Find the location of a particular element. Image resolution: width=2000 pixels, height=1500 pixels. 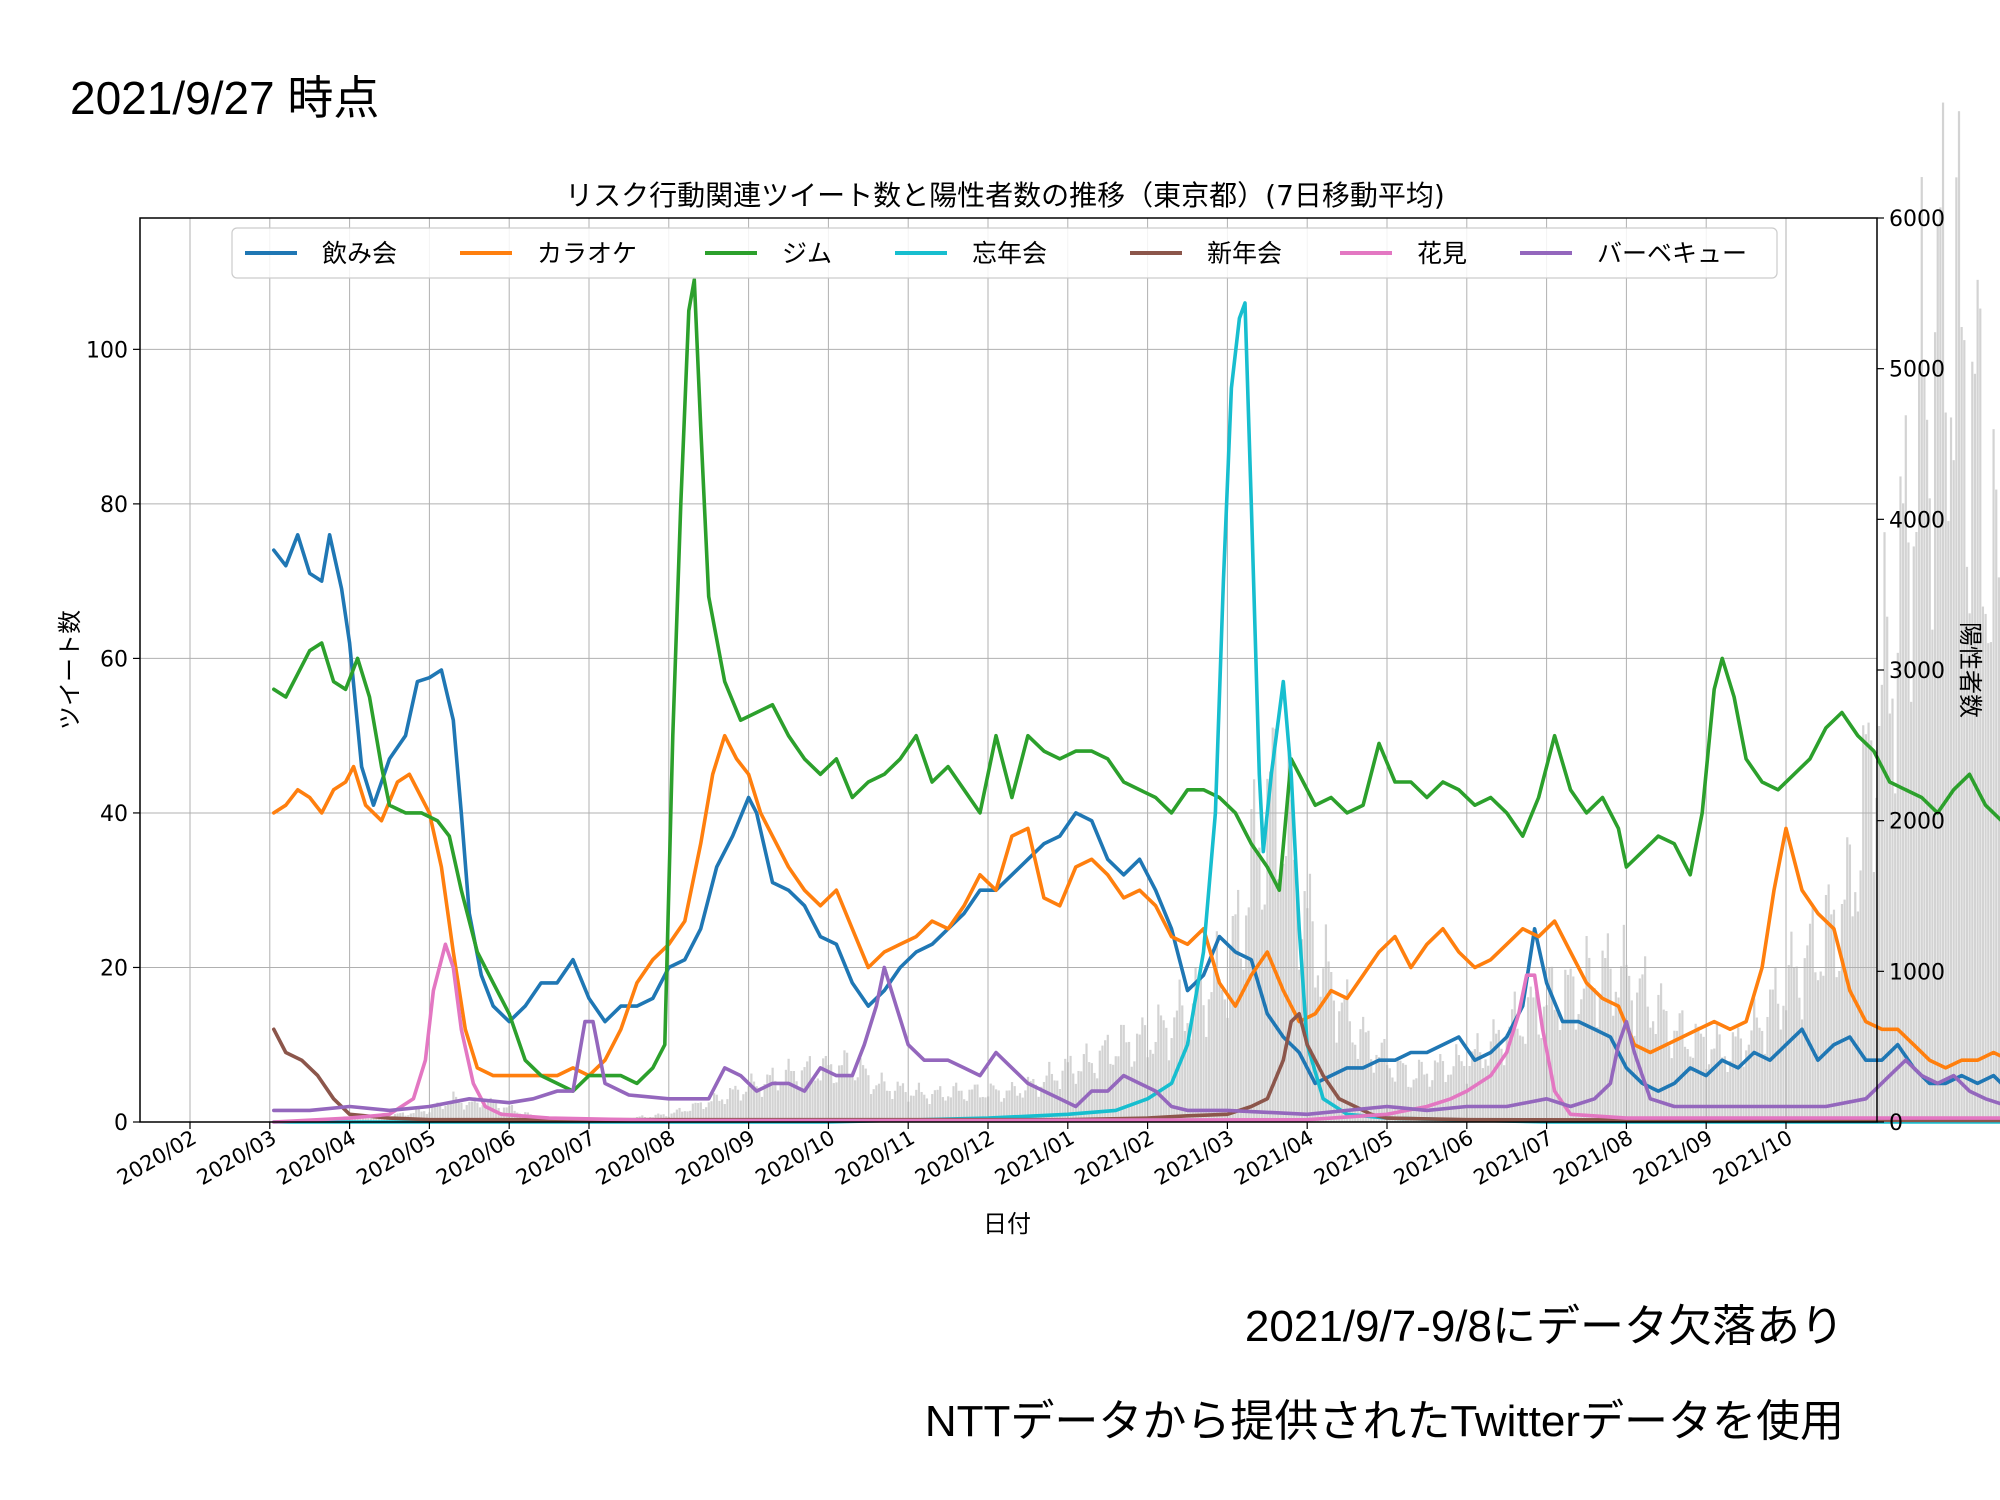

legend: 飲み会 カラオケ ジム 忘年会 新年会 花見 バーベキュー is located at coordinates (1004, 253).